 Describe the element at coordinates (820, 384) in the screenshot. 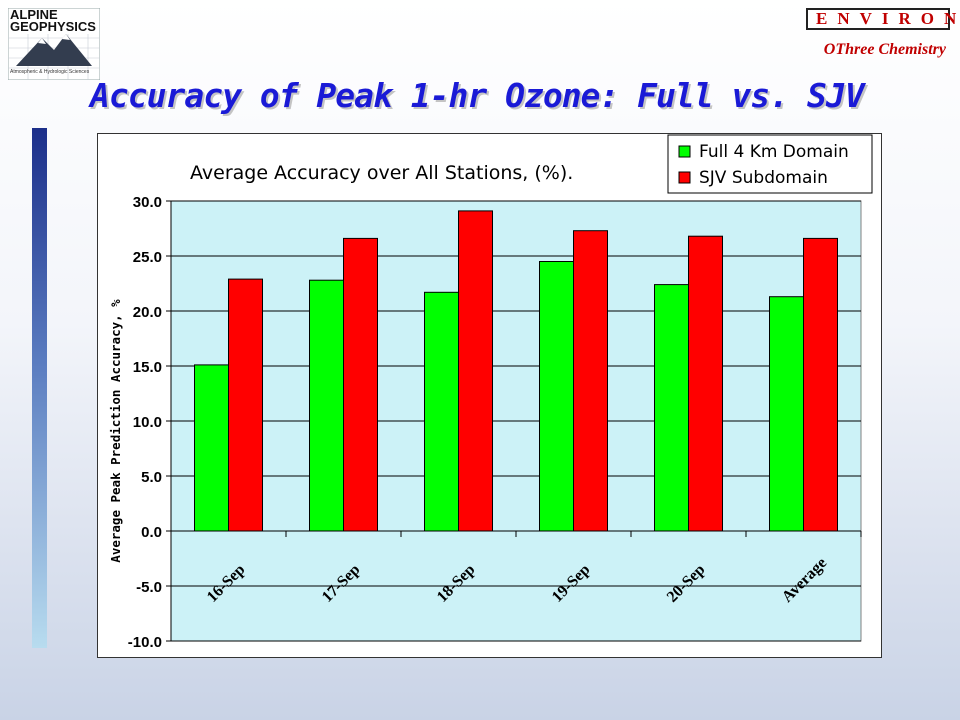

I see `bar-sjv-average` at that location.